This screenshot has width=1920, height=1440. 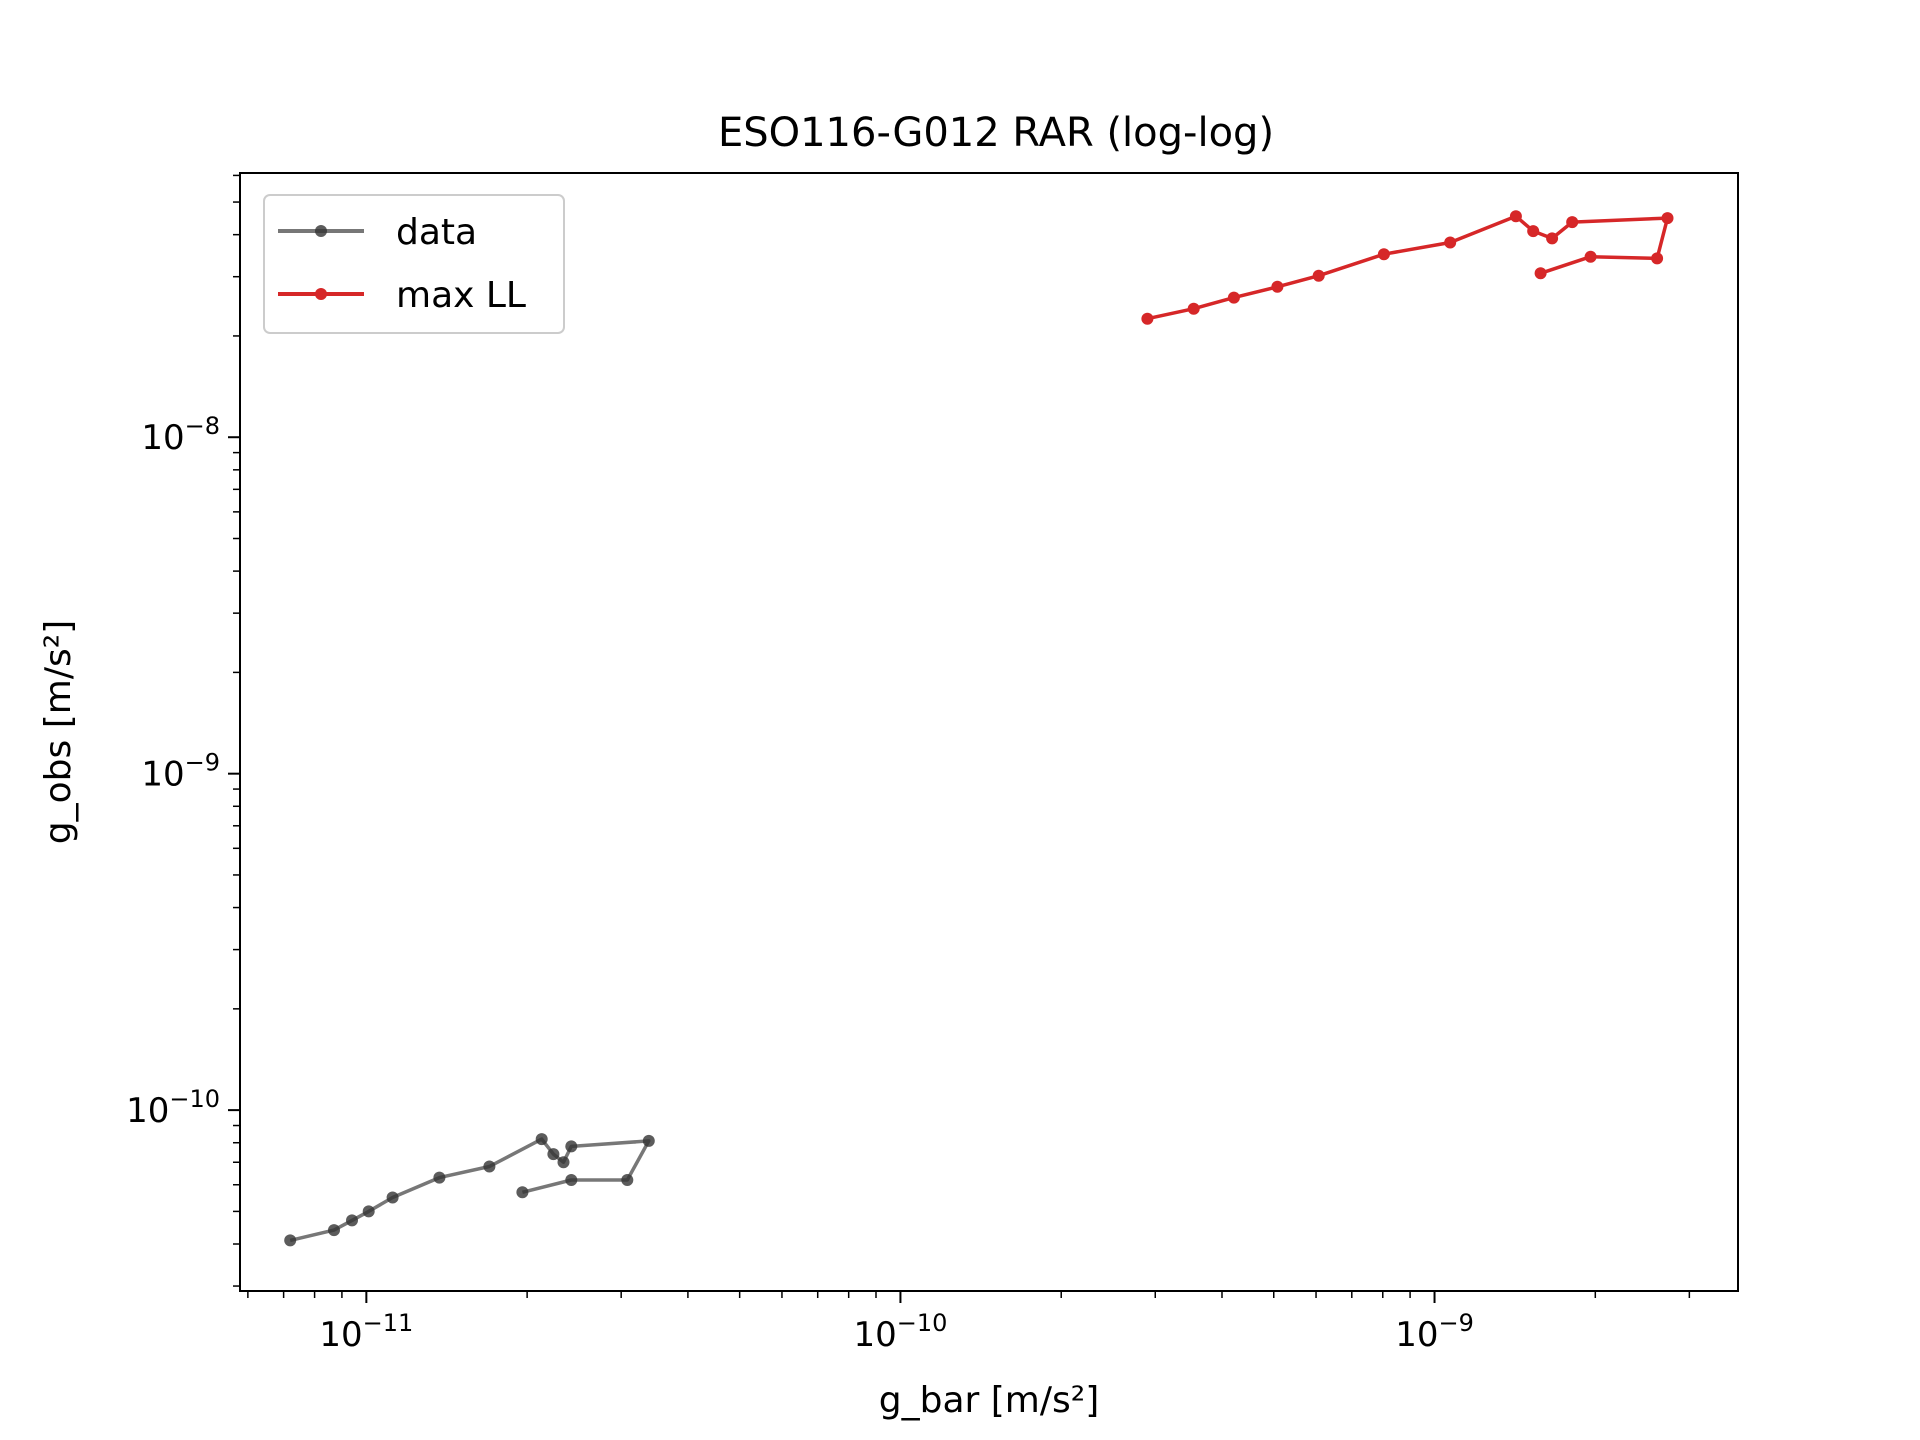 I want to click on legend-maxll-label: max LL, so click(x=461, y=295).